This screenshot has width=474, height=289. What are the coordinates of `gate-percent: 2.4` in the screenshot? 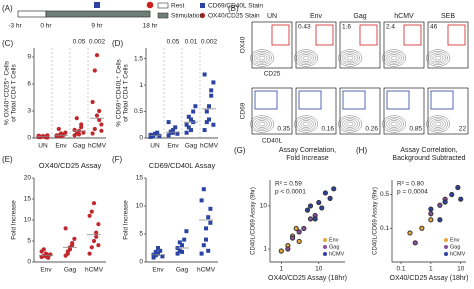 It's located at (390, 27).